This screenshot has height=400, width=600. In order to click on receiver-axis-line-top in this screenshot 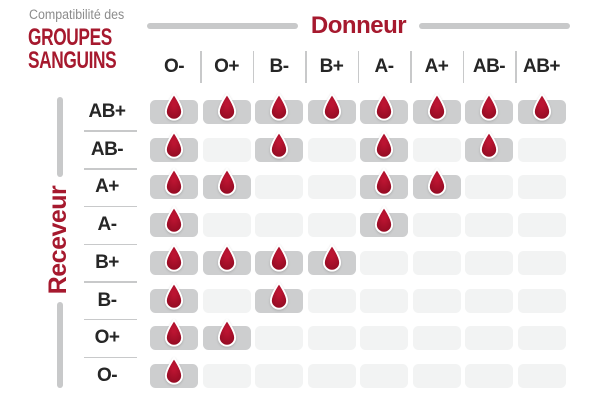, I will do `click(60, 137)`.